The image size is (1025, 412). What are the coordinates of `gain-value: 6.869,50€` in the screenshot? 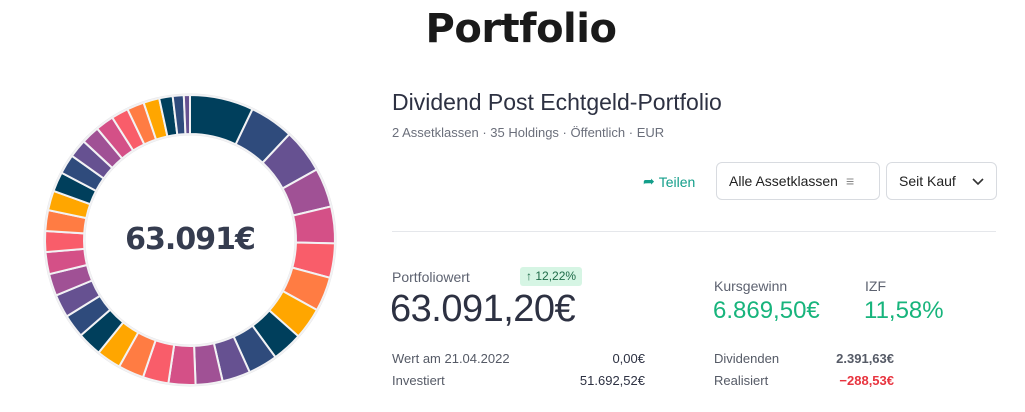 It's located at (766, 310).